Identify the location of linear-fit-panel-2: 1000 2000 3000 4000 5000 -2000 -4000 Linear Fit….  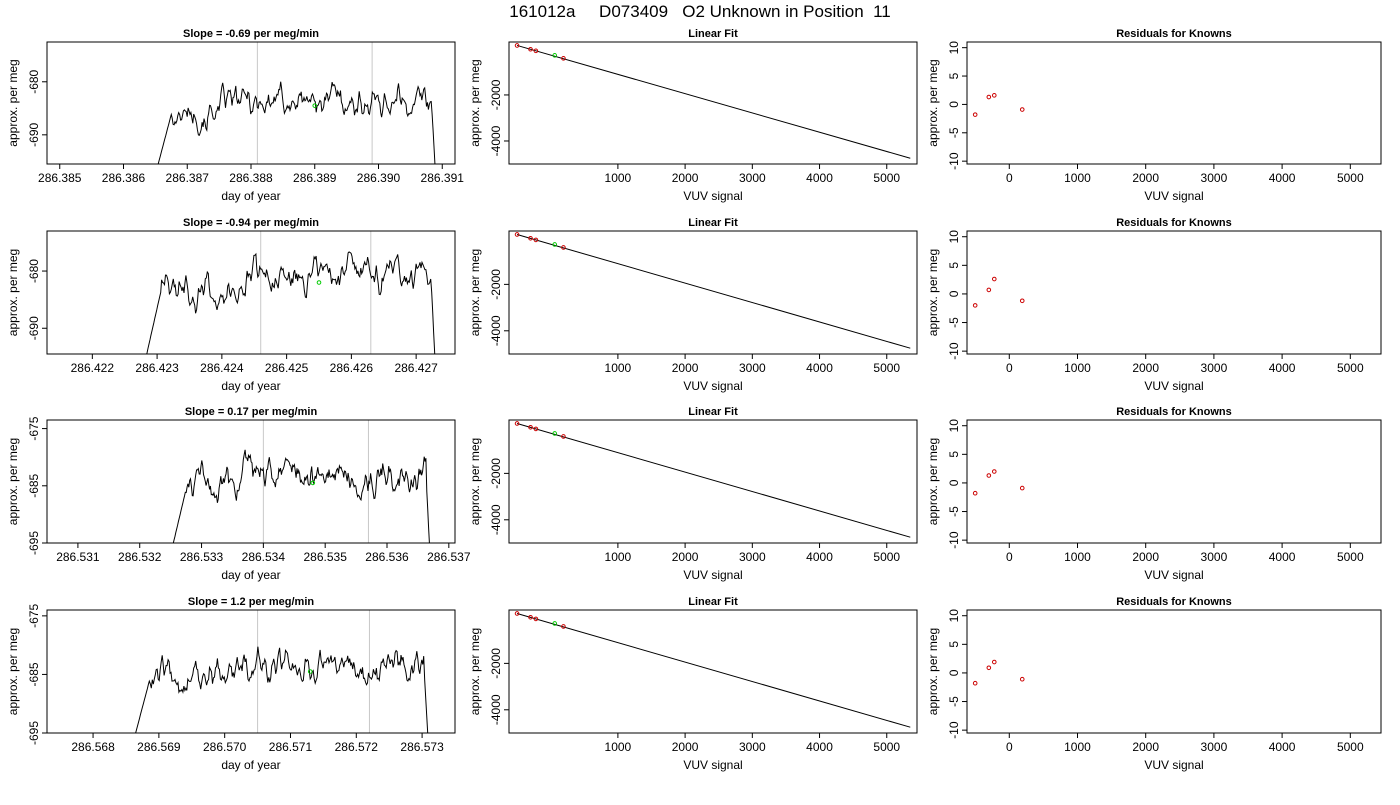
(693, 305).